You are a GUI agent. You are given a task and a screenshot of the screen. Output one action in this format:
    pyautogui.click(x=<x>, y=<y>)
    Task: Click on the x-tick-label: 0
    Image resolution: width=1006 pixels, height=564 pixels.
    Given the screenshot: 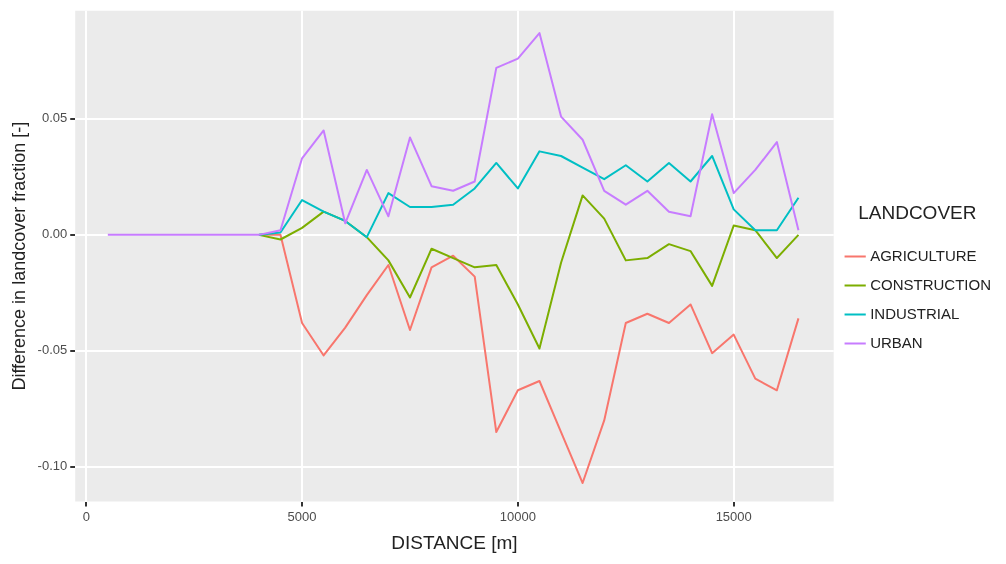 What is the action you would take?
    pyautogui.click(x=86, y=516)
    